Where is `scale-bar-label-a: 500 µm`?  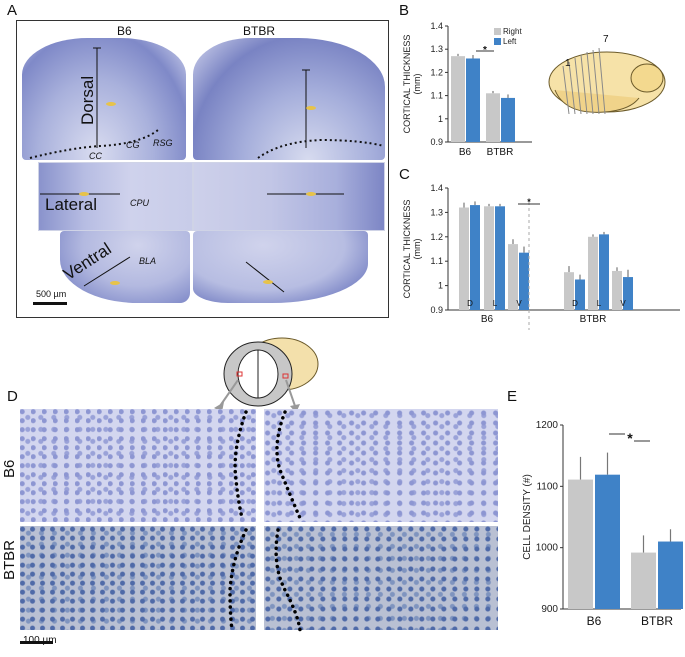 scale-bar-label-a: 500 µm is located at coordinates (51, 294).